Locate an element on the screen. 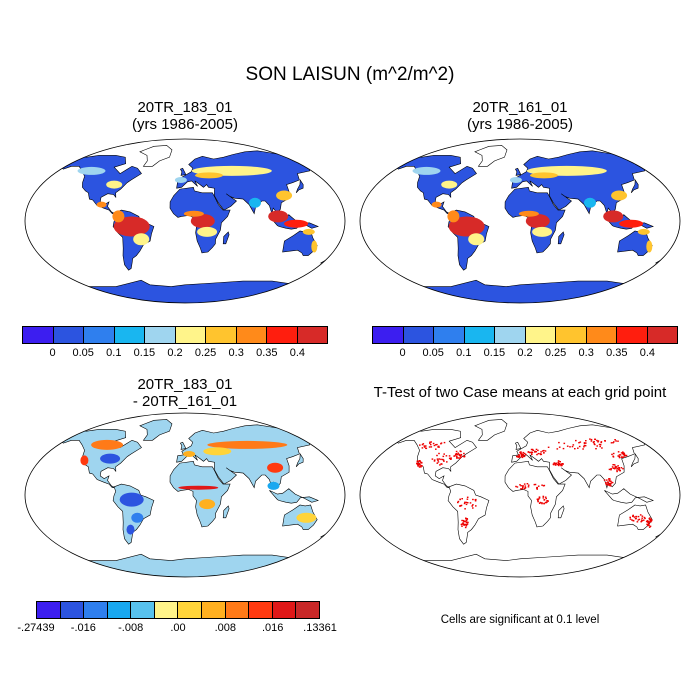 This screenshot has width=700, height=700. colorbar-tick-label: 0.4 is located at coordinates (297, 353).